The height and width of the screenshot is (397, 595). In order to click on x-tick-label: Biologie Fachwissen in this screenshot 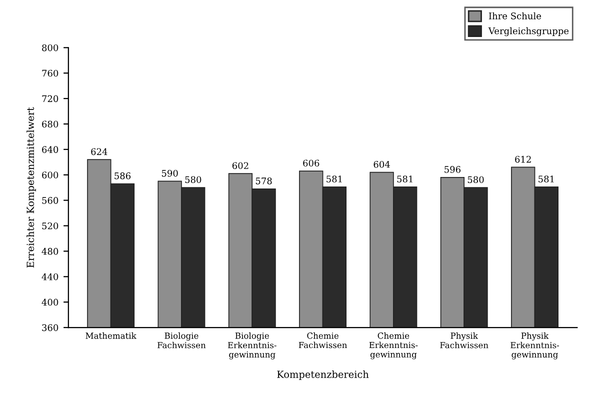, I will do `click(182, 340)`.